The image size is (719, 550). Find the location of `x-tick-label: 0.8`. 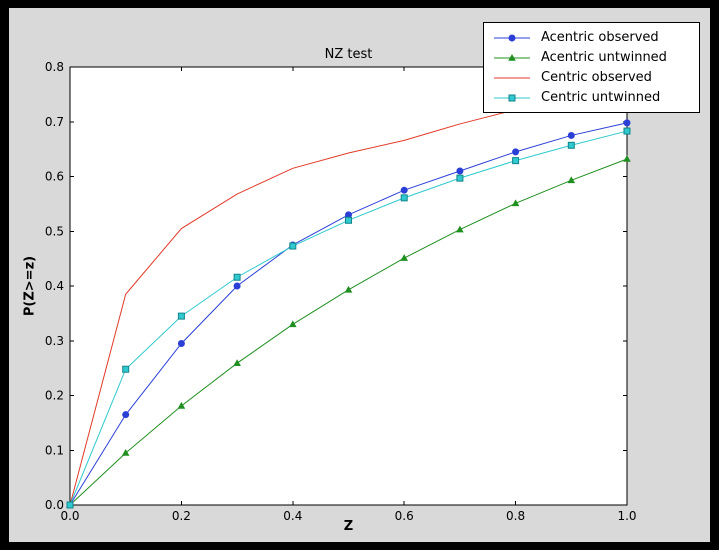

x-tick-label: 0.8 is located at coordinates (515, 516).